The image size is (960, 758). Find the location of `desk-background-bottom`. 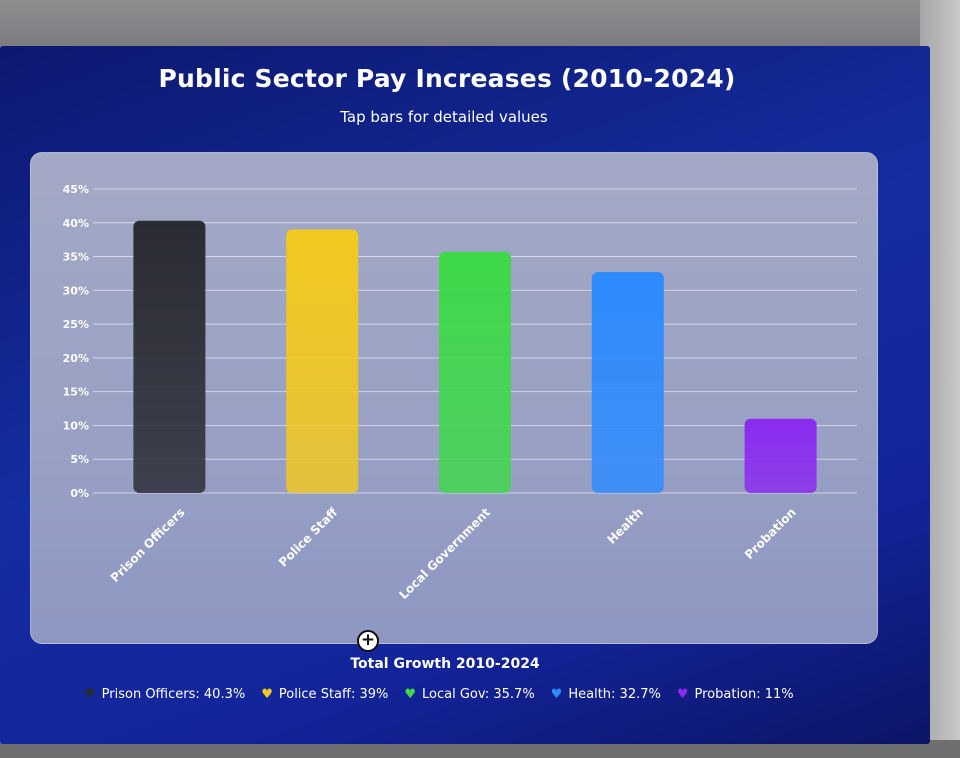

desk-background-bottom is located at coordinates (480, 749).